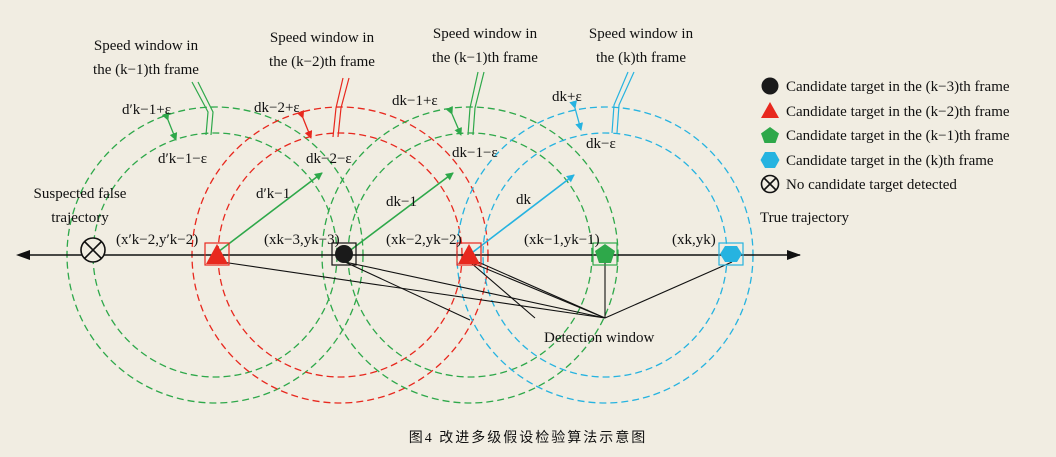 This screenshot has width=1056, height=457. Describe the element at coordinates (601, 144) in the screenshot. I see `label-dk-minus: dk−ε` at that location.